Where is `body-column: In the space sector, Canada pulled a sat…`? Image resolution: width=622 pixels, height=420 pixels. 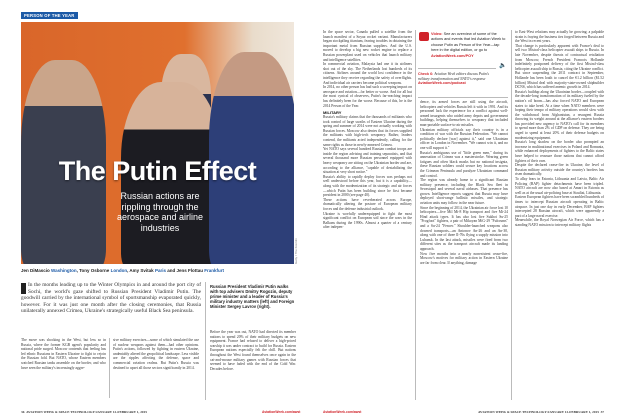 body-column: In the space sector, Canada pulled a sat… is located at coordinates (367, 215).